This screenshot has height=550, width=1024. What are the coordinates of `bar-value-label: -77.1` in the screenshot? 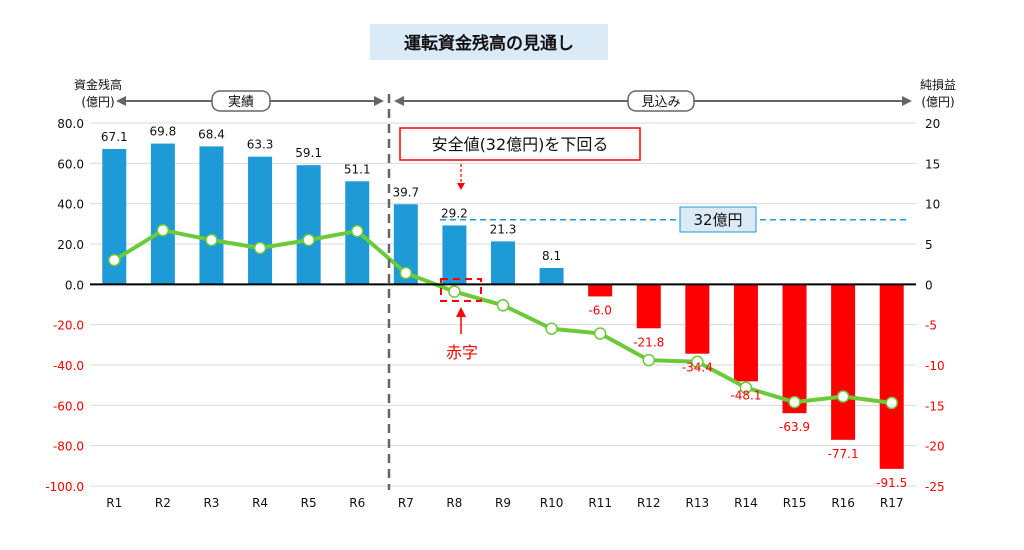 It's located at (843, 454).